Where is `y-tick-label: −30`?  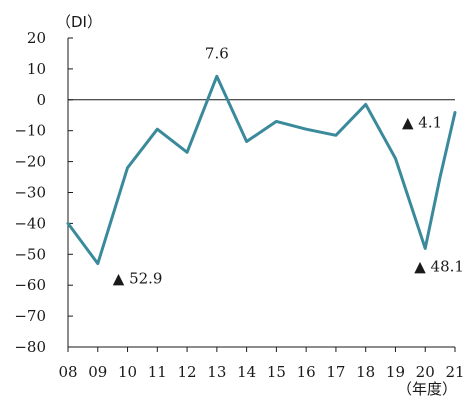 y-tick-label: −30 is located at coordinates (30, 193).